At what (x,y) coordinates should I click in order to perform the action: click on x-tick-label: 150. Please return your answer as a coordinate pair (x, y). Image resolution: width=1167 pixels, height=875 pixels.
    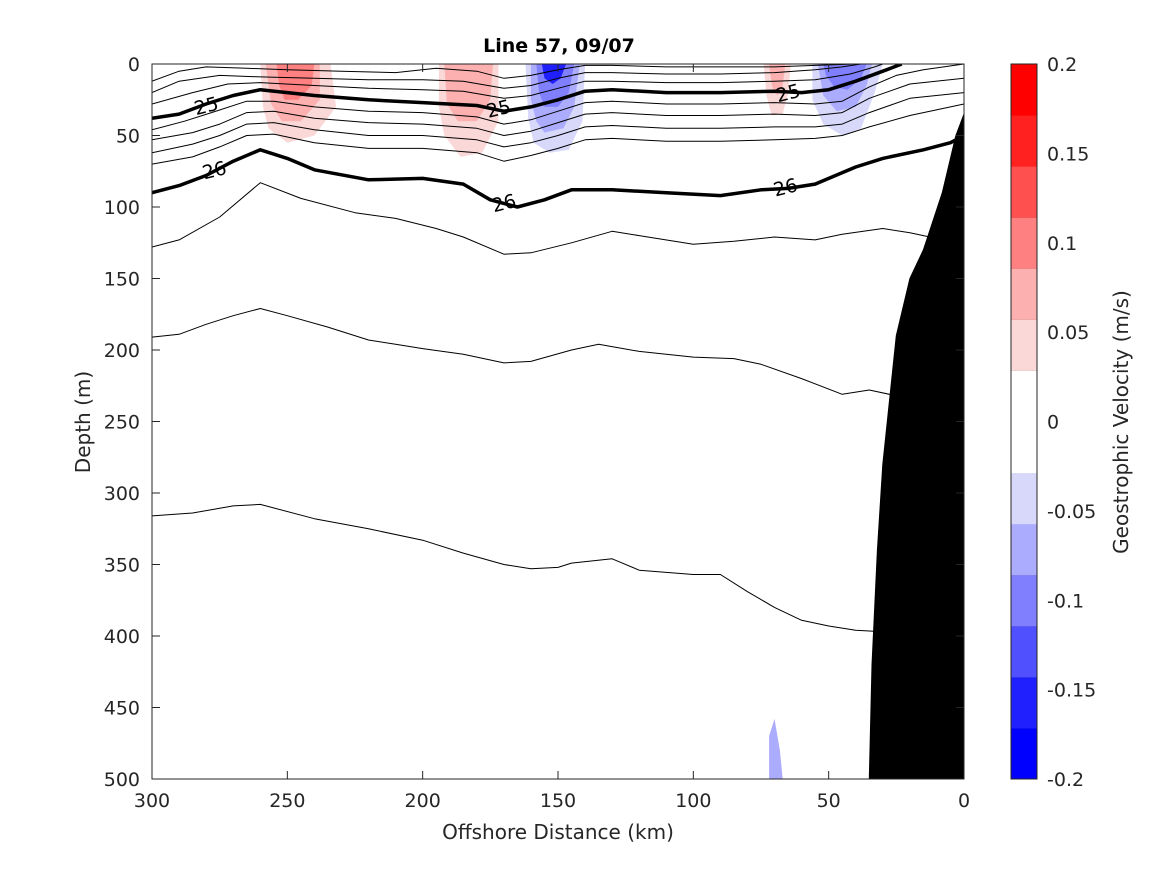
    Looking at the image, I should click on (558, 801).